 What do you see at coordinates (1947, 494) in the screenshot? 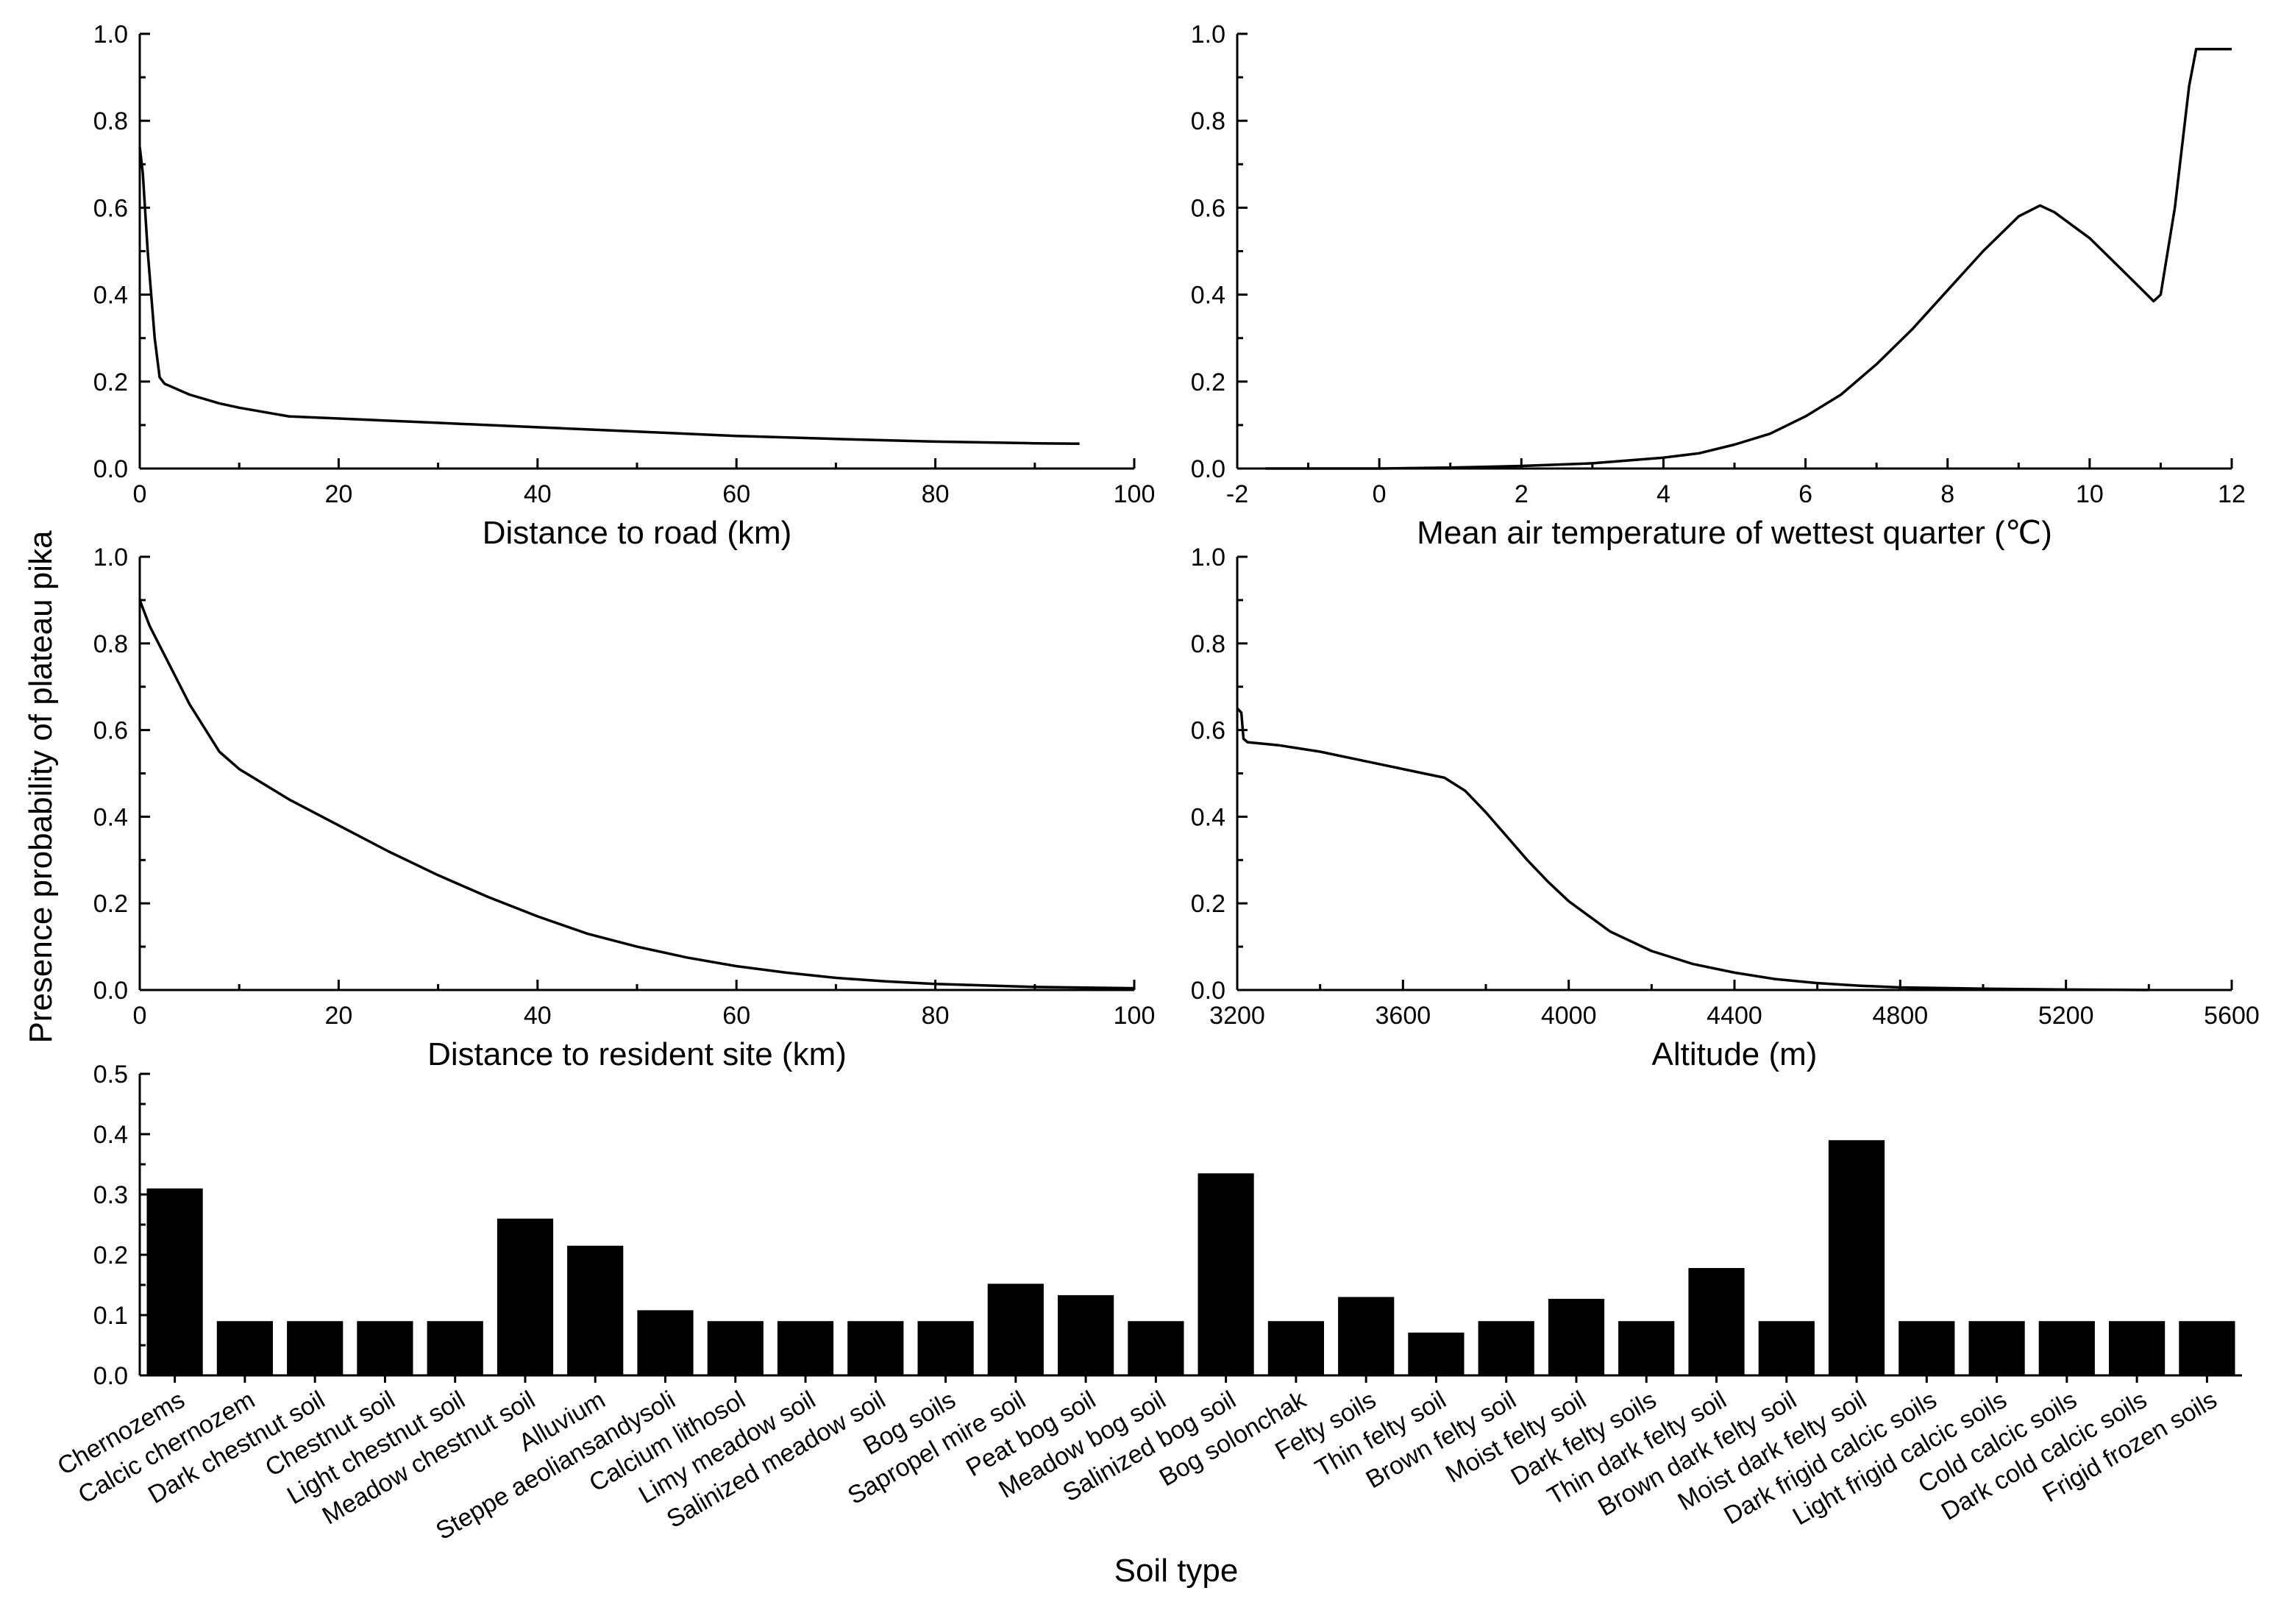
I see `x-tick-label: 8` at bounding box center [1947, 494].